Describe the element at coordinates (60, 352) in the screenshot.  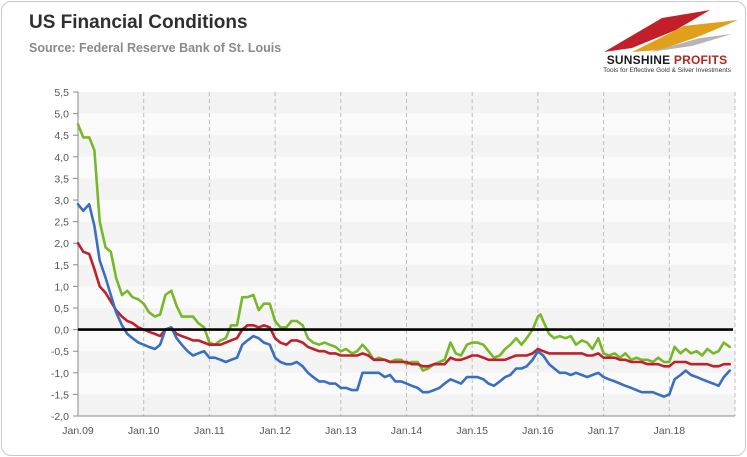
I see `y-tick-label: -0,5` at that location.